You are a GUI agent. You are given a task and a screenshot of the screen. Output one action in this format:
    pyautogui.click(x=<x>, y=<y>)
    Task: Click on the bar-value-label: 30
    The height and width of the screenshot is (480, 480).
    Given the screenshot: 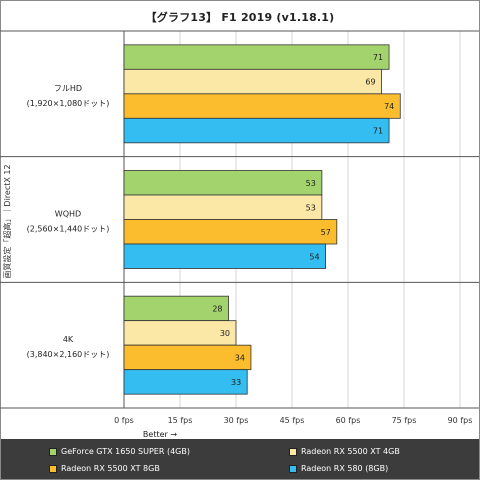 What is the action you would take?
    pyautogui.click(x=225, y=333)
    